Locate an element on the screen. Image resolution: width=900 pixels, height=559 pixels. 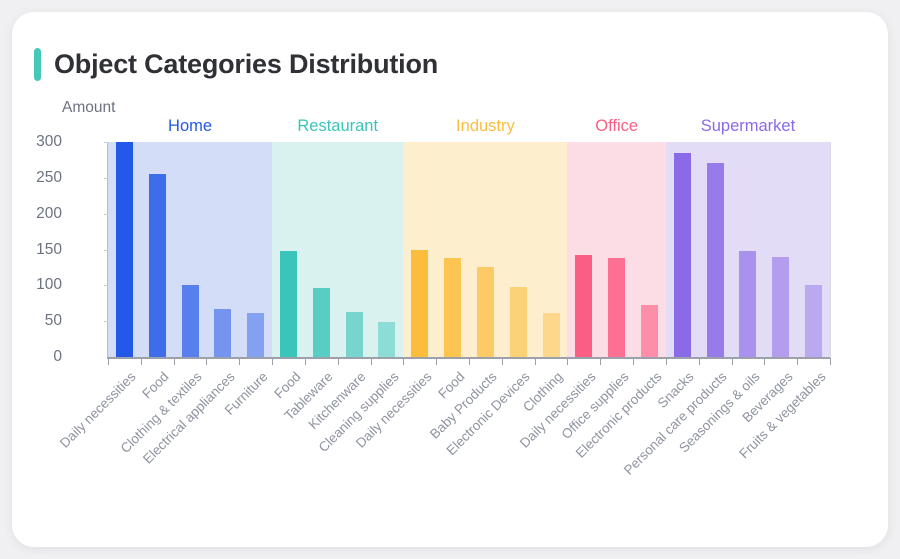
y-tick-label: 150 is located at coordinates (49, 249).